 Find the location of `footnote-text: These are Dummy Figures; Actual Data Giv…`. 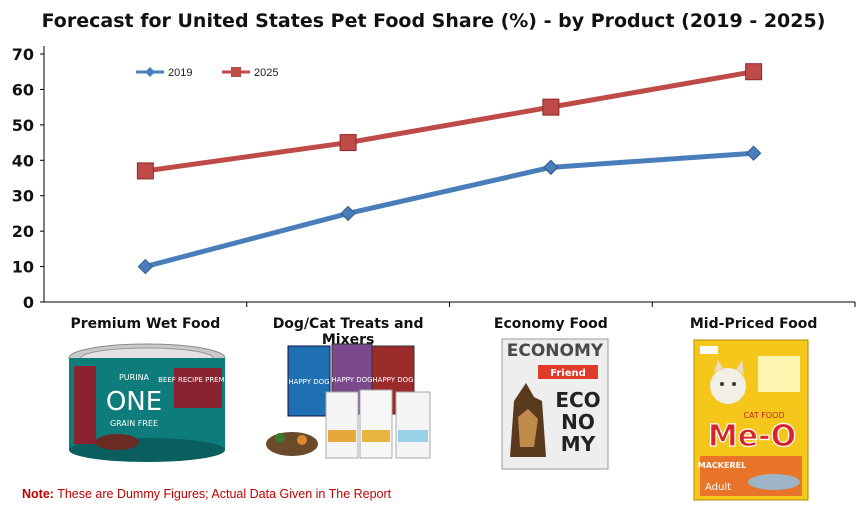

footnote-text: These are Dummy Figures; Actual Data Giv… is located at coordinates (222, 494).